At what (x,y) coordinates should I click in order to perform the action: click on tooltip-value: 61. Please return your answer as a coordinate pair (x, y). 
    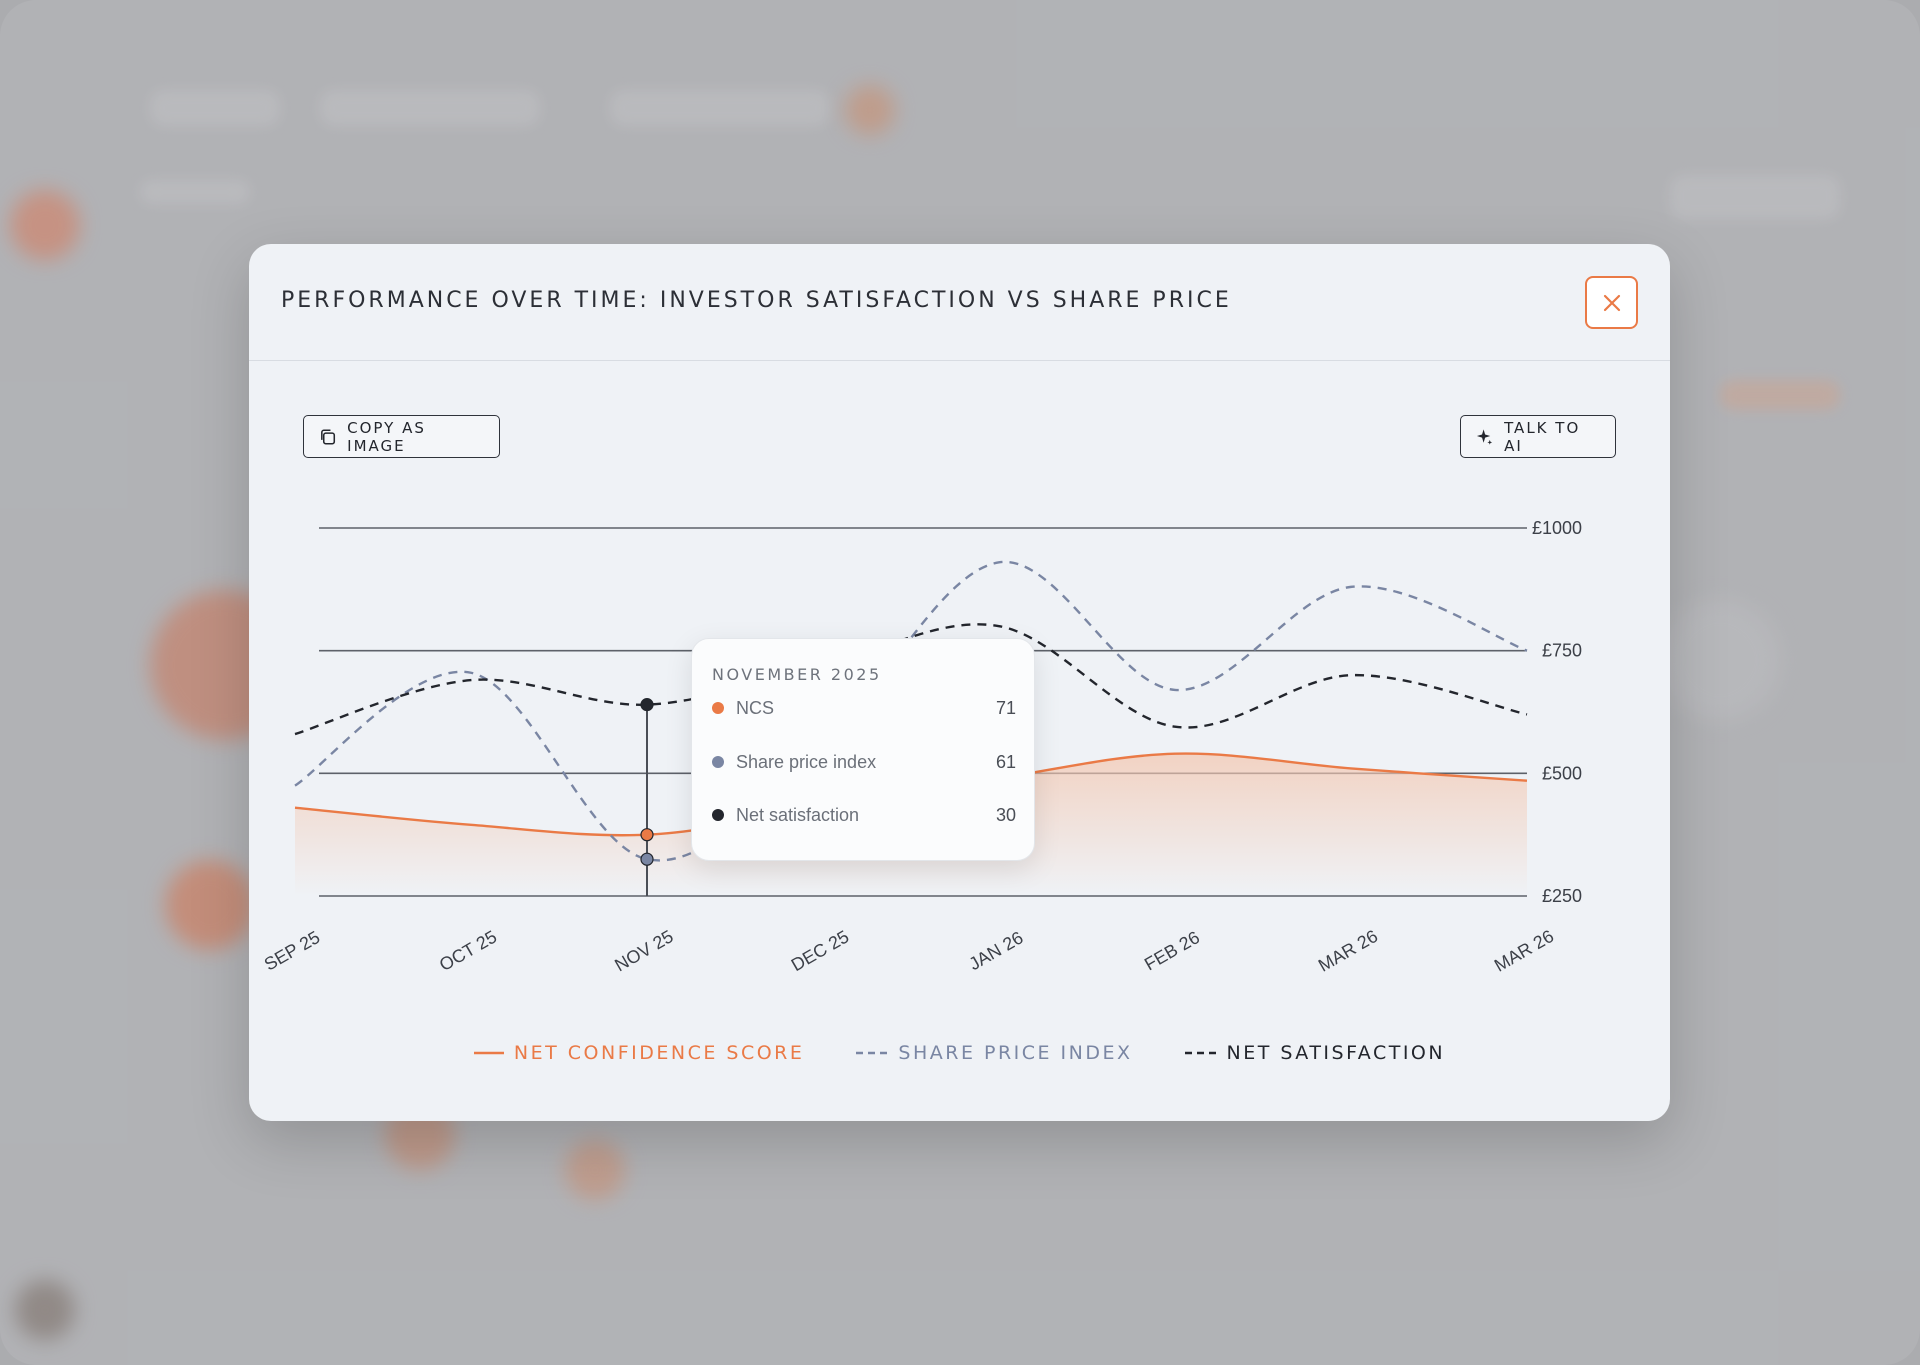
    Looking at the image, I should click on (1005, 761).